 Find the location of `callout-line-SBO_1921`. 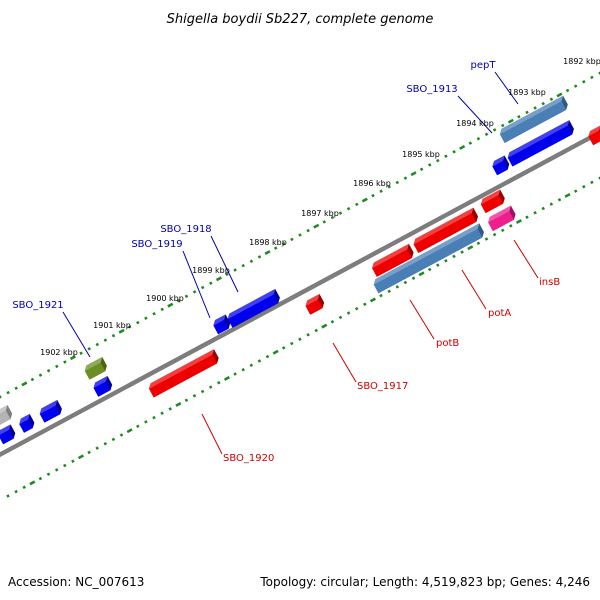

callout-line-SBO_1921 is located at coordinates (76, 334).